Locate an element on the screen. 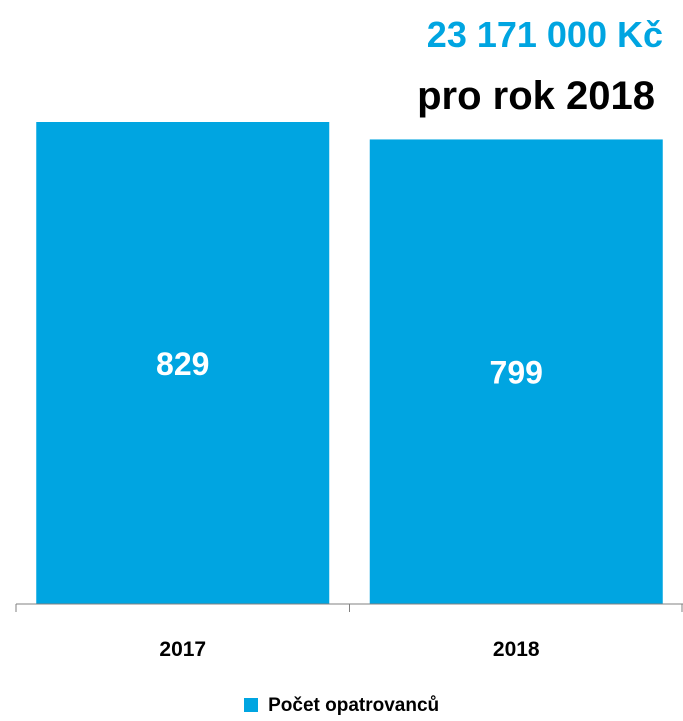 This screenshot has width=683, height=721. data-label-2017: 829 is located at coordinates (182, 364).